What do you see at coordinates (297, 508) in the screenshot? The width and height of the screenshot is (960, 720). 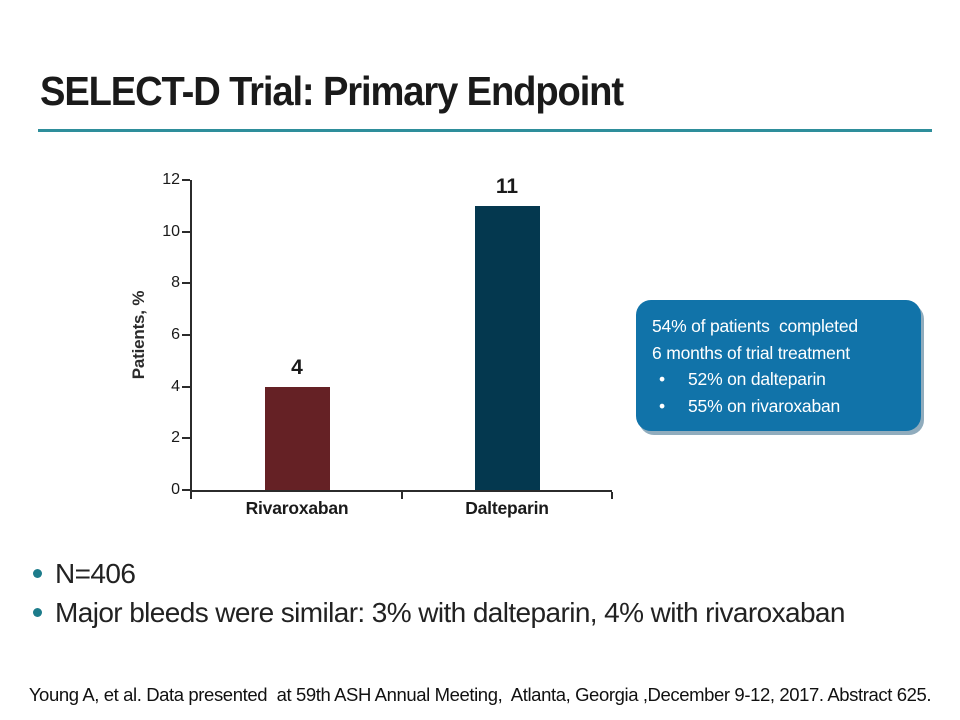 I see `category-label: Rivaroxaban` at bounding box center [297, 508].